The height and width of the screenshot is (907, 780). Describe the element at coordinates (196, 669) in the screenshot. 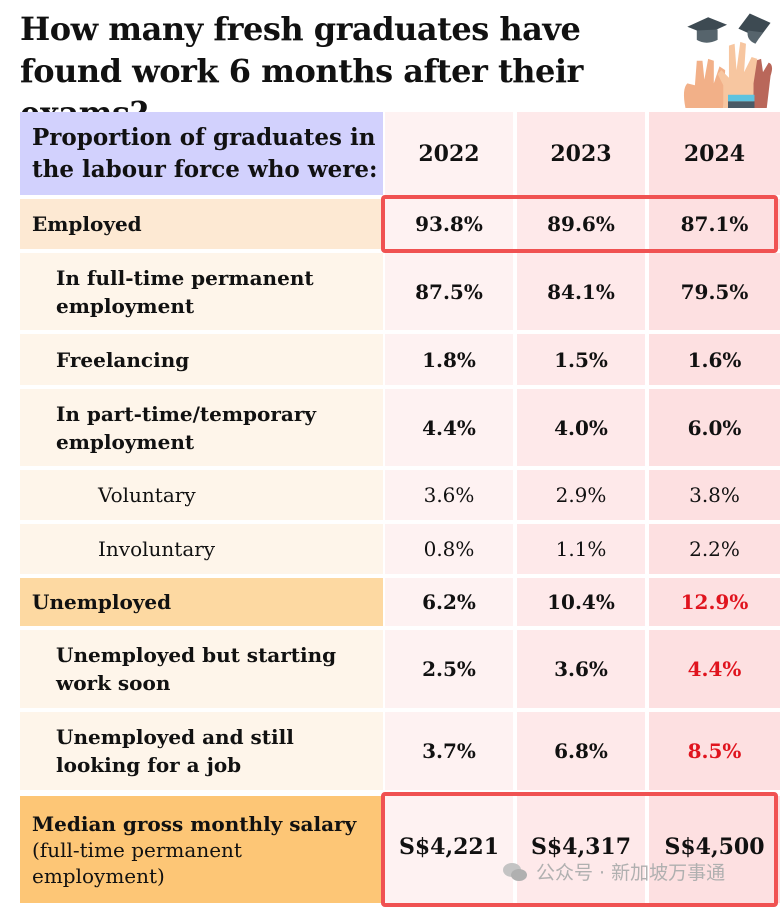

I see `row-label: Unemployed but starting work soon` at that location.